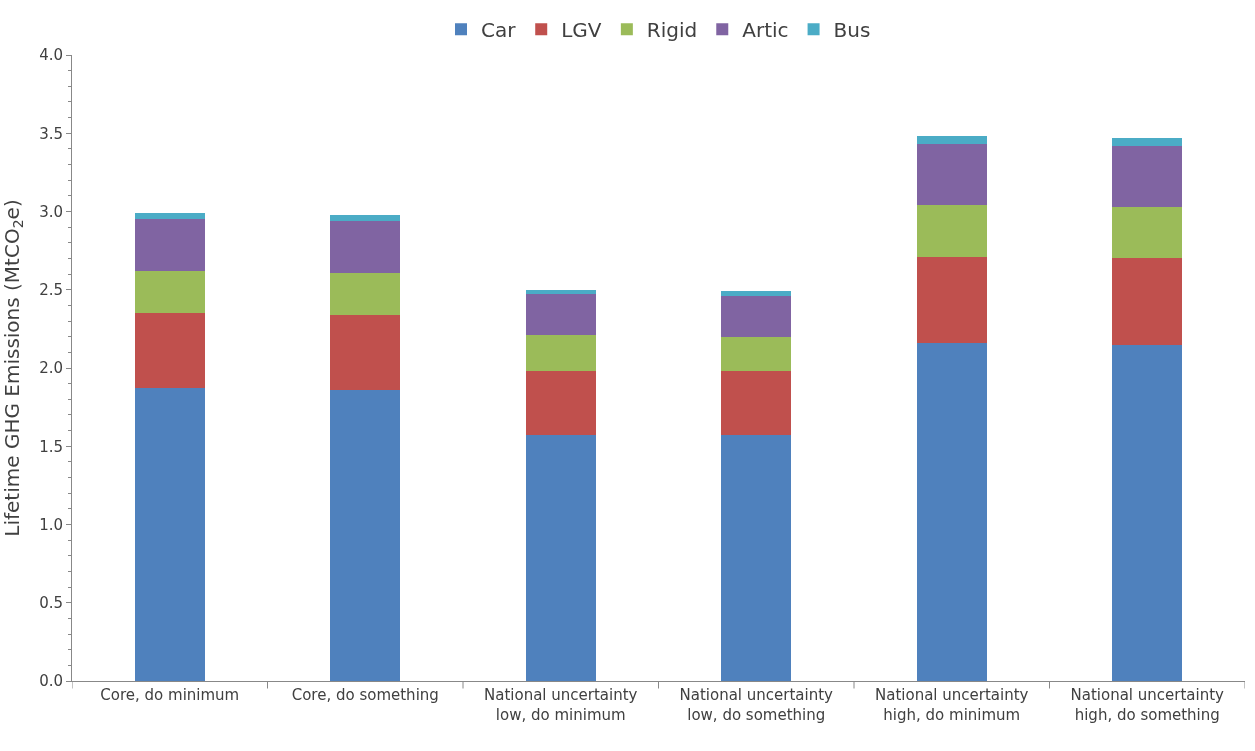 The width and height of the screenshot is (1255, 751). Describe the element at coordinates (365, 695) in the screenshot. I see `x-tick-label: Core, do something` at that location.